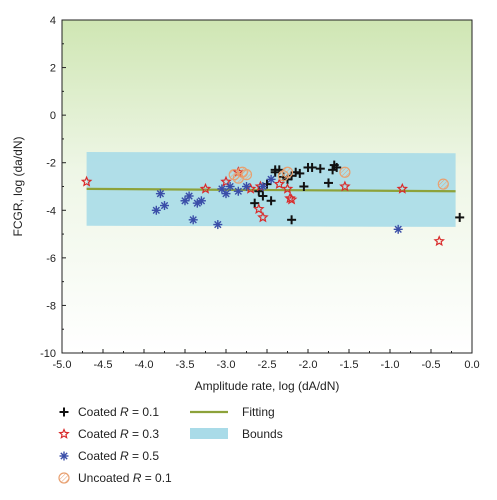  What do you see at coordinates (18, 186) in the screenshot?
I see `y-axis-label: FCGR, log (da/dN)` at bounding box center [18, 186].